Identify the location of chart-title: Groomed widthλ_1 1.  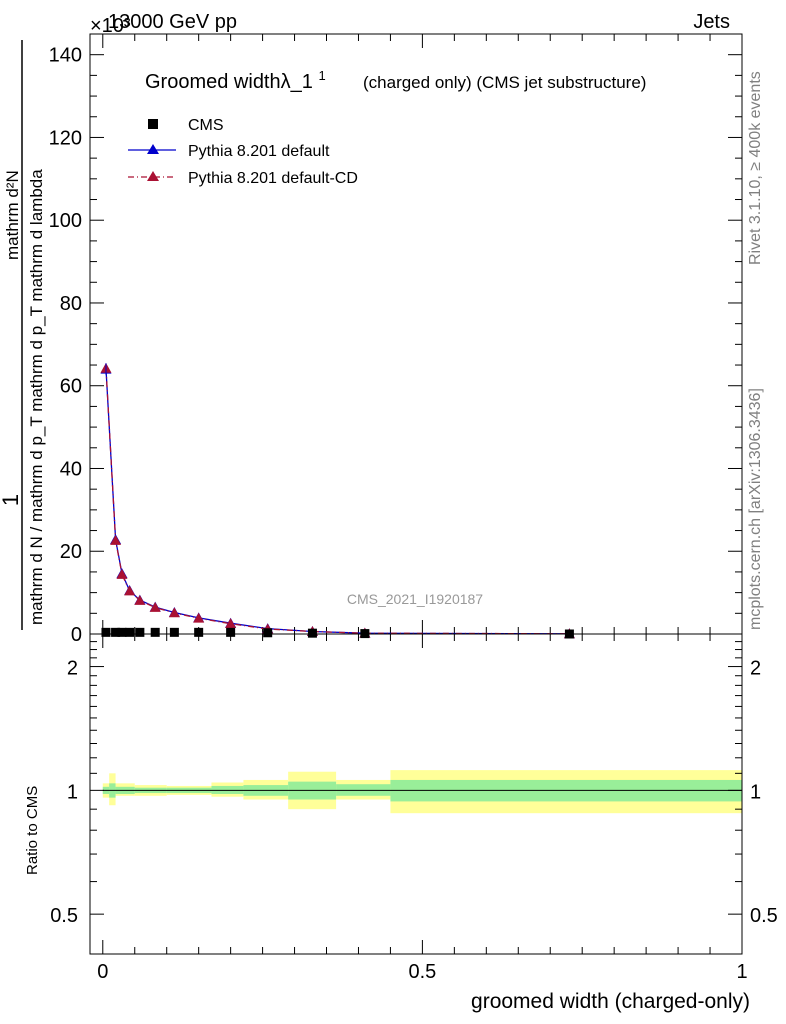
(235, 80).